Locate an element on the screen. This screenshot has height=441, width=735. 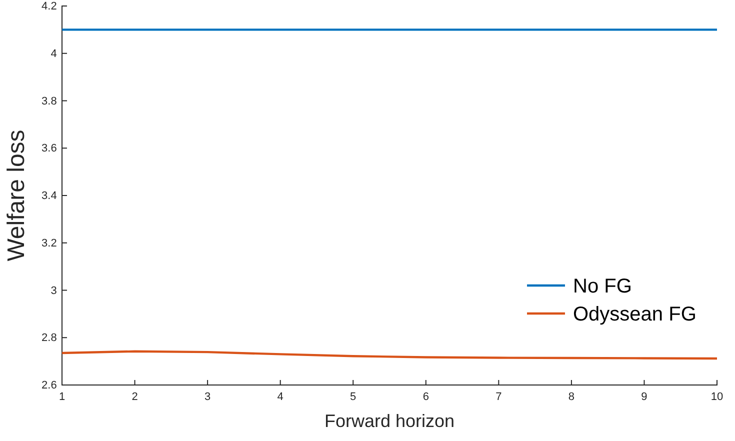
y-axis-title: Welfare loss is located at coordinates (16, 196).